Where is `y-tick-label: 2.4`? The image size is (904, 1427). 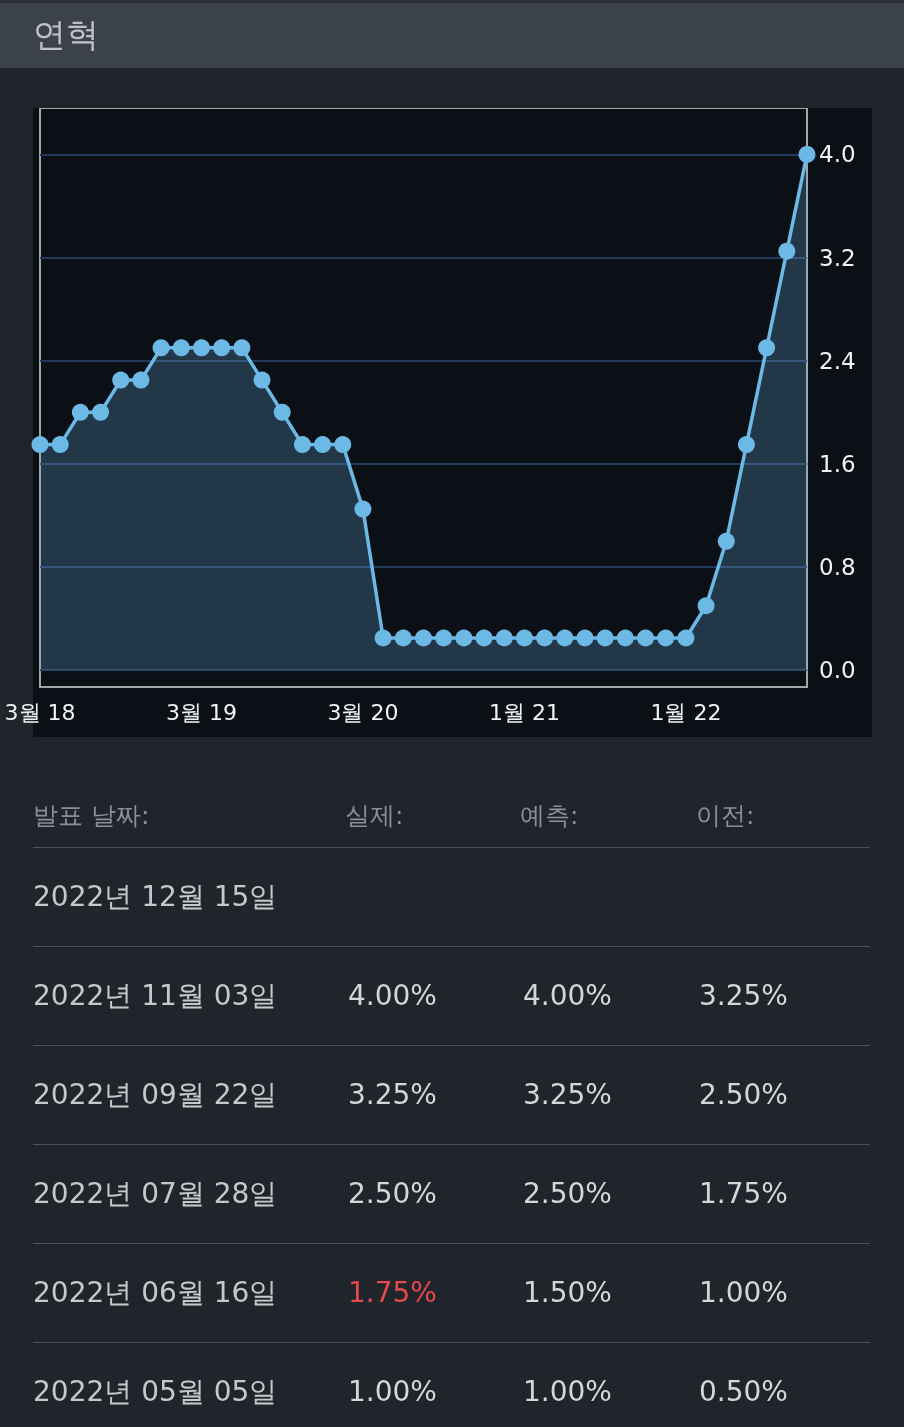 y-tick-label: 2.4 is located at coordinates (837, 360).